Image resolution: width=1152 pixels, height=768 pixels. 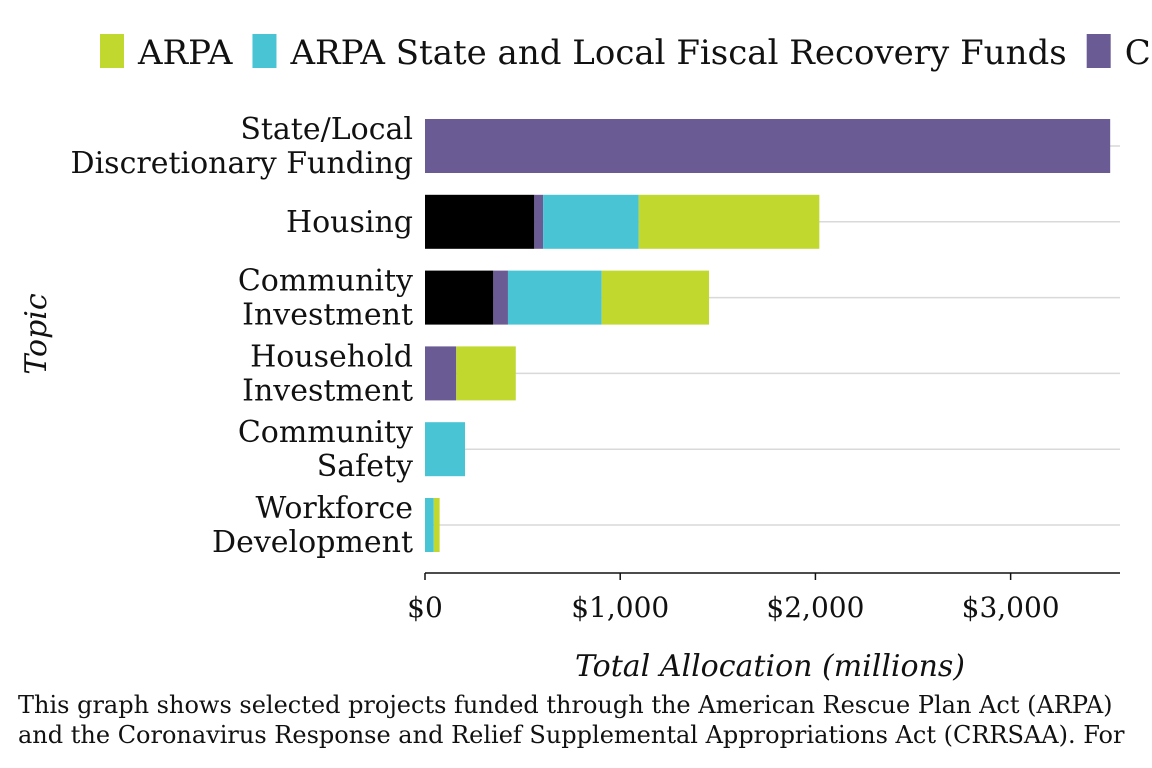 I want to click on x-tick-label: $0, so click(x=425, y=607).